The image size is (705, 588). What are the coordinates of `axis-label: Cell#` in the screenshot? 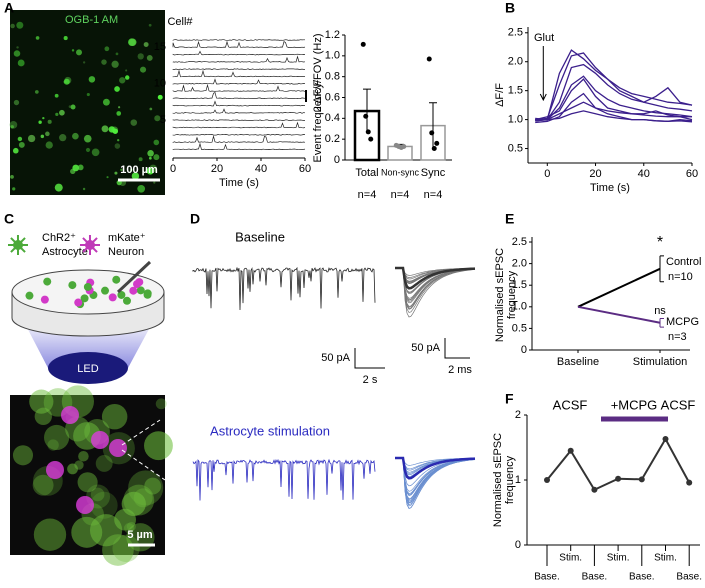 It's located at (180, 22).